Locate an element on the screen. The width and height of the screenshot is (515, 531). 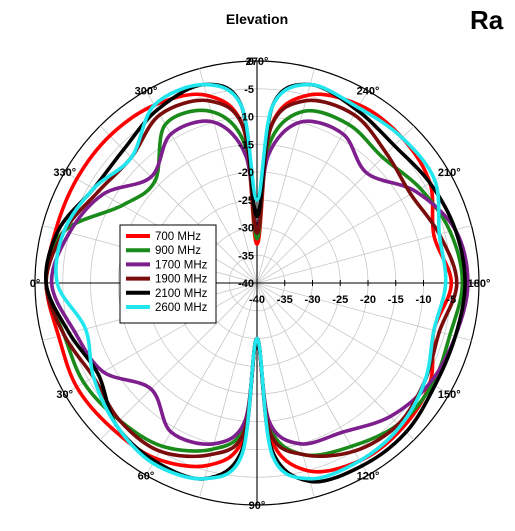
angle-label: 240° is located at coordinates (368, 92).